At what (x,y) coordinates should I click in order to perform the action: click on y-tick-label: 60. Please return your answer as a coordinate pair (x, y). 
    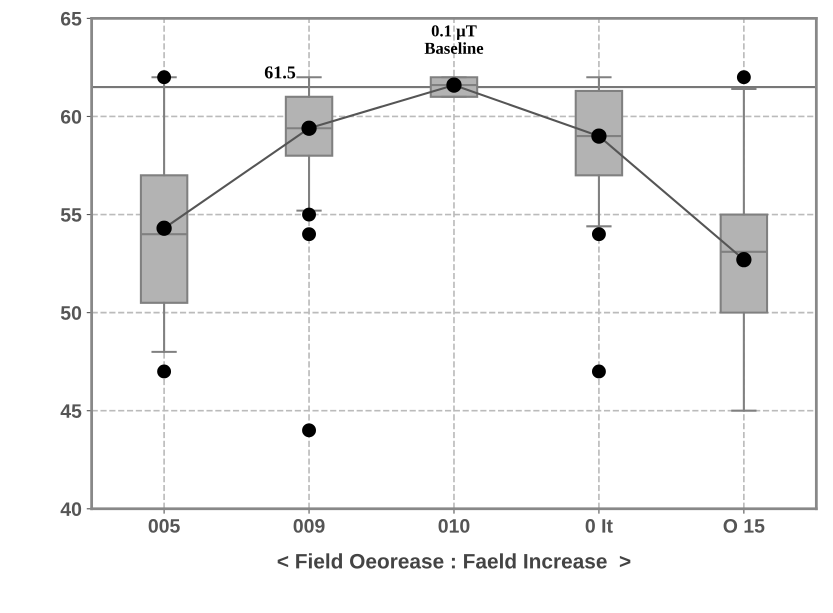
    Looking at the image, I should click on (71, 117).